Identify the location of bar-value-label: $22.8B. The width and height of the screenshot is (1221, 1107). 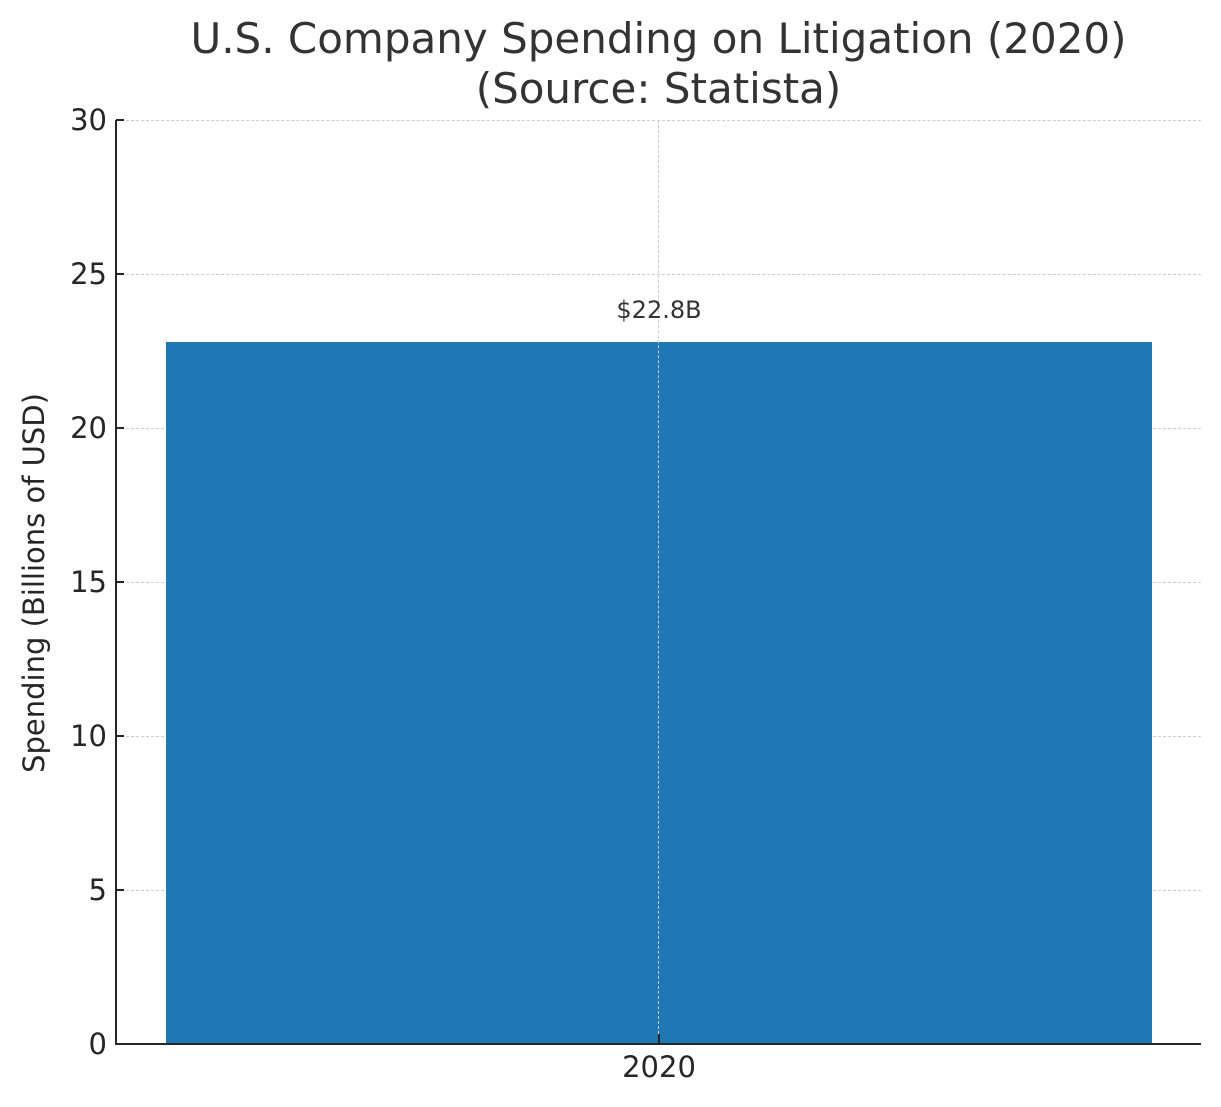
(659, 310).